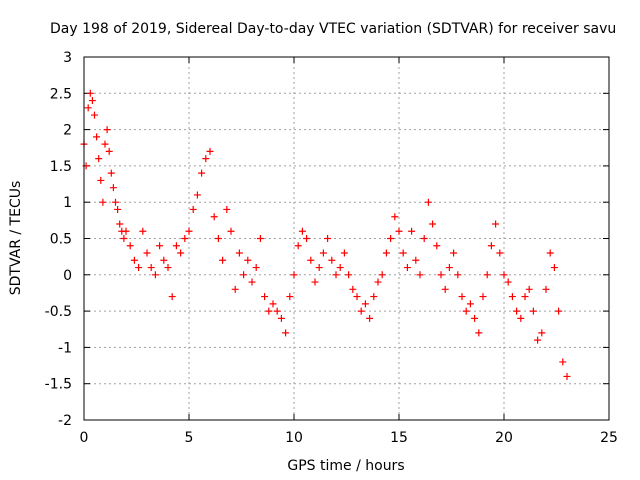 The width and height of the screenshot is (640, 480). Describe the element at coordinates (61, 94) in the screenshot. I see `y-tick-label: 2.5` at that location.